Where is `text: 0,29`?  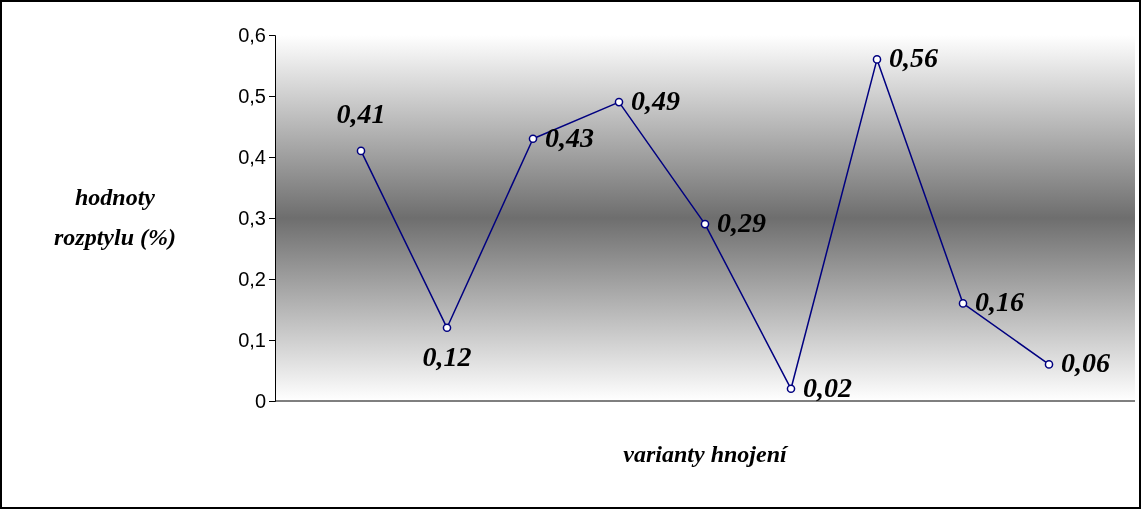
text: 0,29 is located at coordinates (741, 223).